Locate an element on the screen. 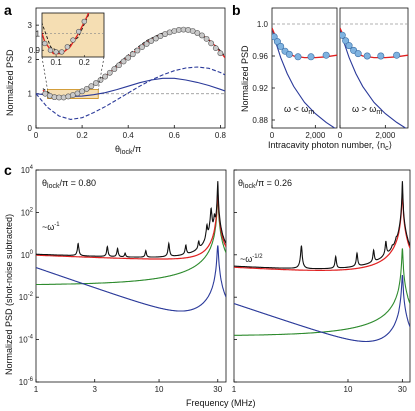 This screenshot has width=415, height=411. panel-c-blue-curve is located at coordinates (131, 278).